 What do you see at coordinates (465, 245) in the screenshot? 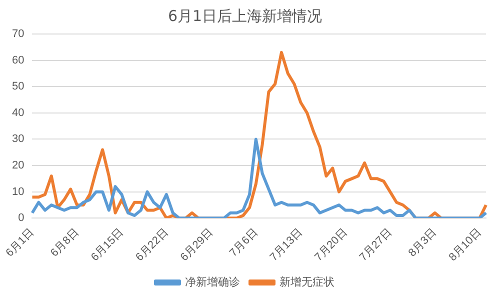
I see `x-tick-label: 8月10日` at bounding box center [465, 245].